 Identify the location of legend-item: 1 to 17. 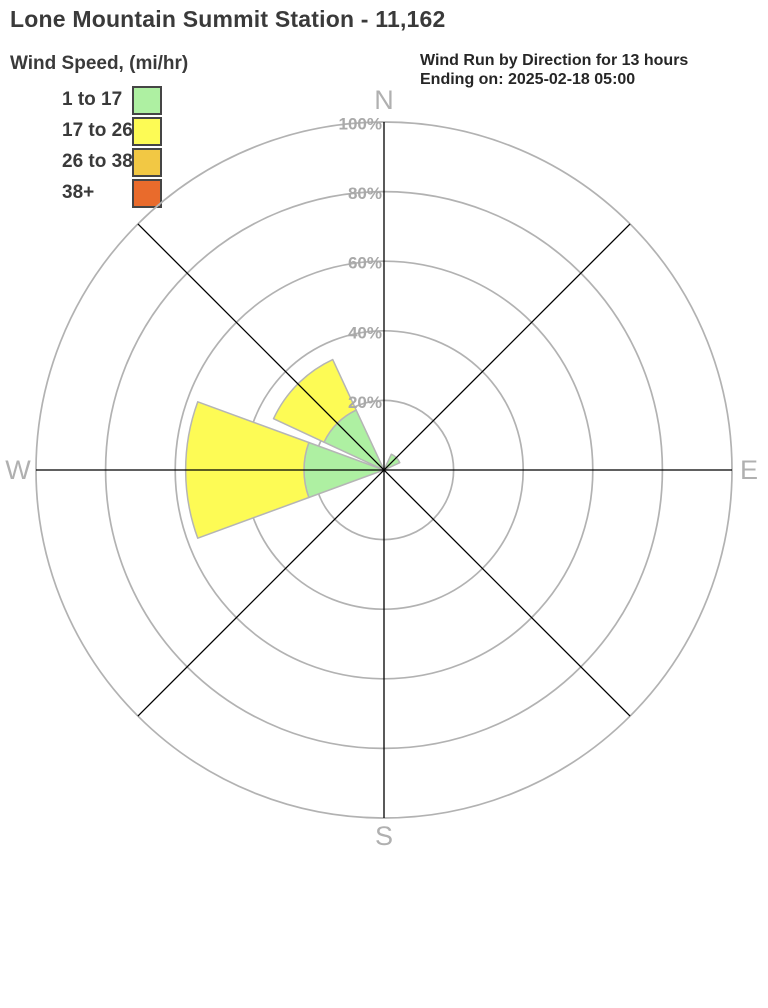
(112, 100).